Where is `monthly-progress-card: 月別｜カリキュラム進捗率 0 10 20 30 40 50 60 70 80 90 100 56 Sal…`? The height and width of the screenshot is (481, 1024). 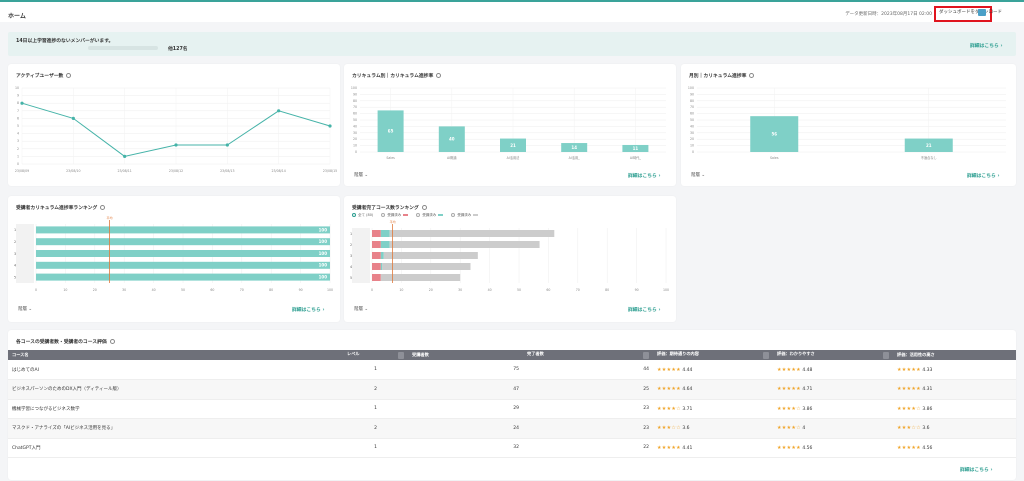
monthly-progress-card: 月別｜カリキュラム進捗率 0 10 20 30 40 50 60 70 80 90 100 56 Sal… is located at coordinates (848, 125).